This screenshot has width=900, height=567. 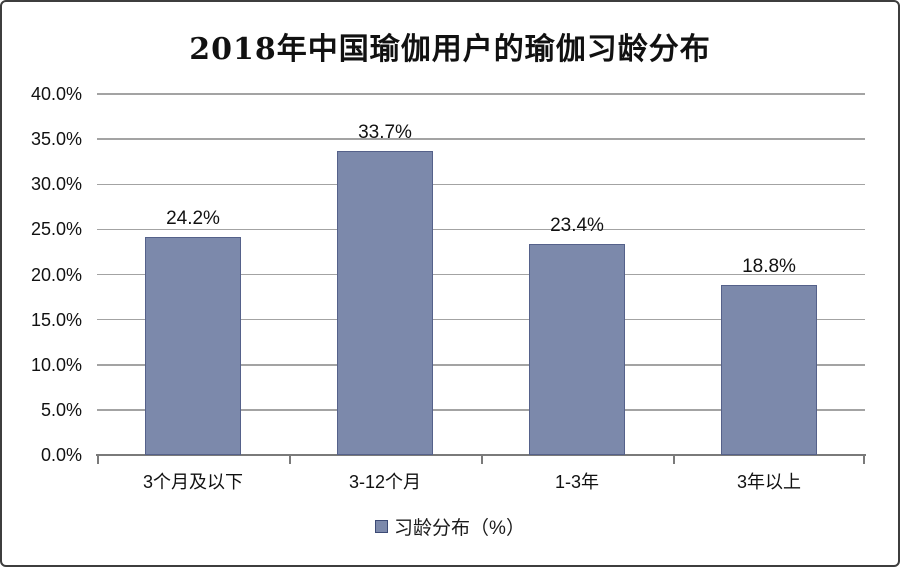 What do you see at coordinates (56, 274) in the screenshot?
I see `y-tick-label: 20.0%` at bounding box center [56, 274].